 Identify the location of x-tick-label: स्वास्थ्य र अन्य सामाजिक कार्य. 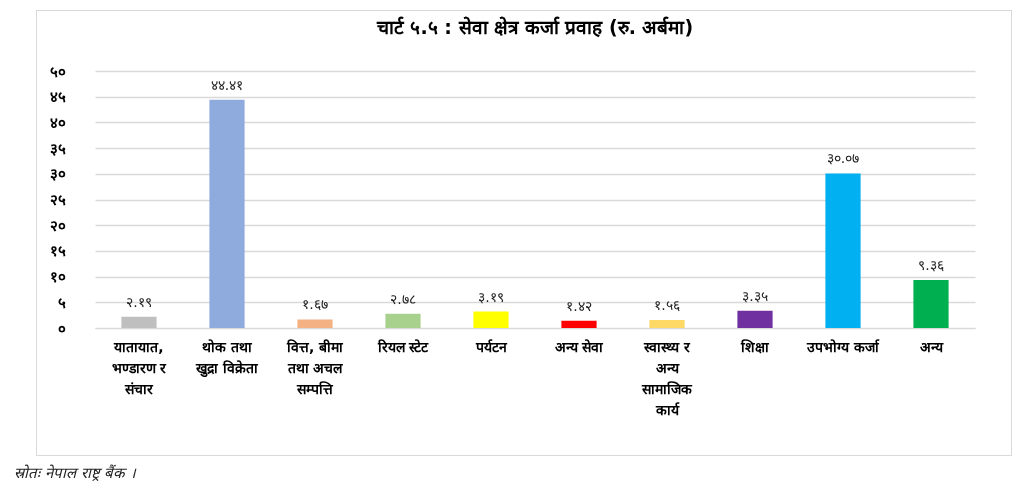
(667, 378).